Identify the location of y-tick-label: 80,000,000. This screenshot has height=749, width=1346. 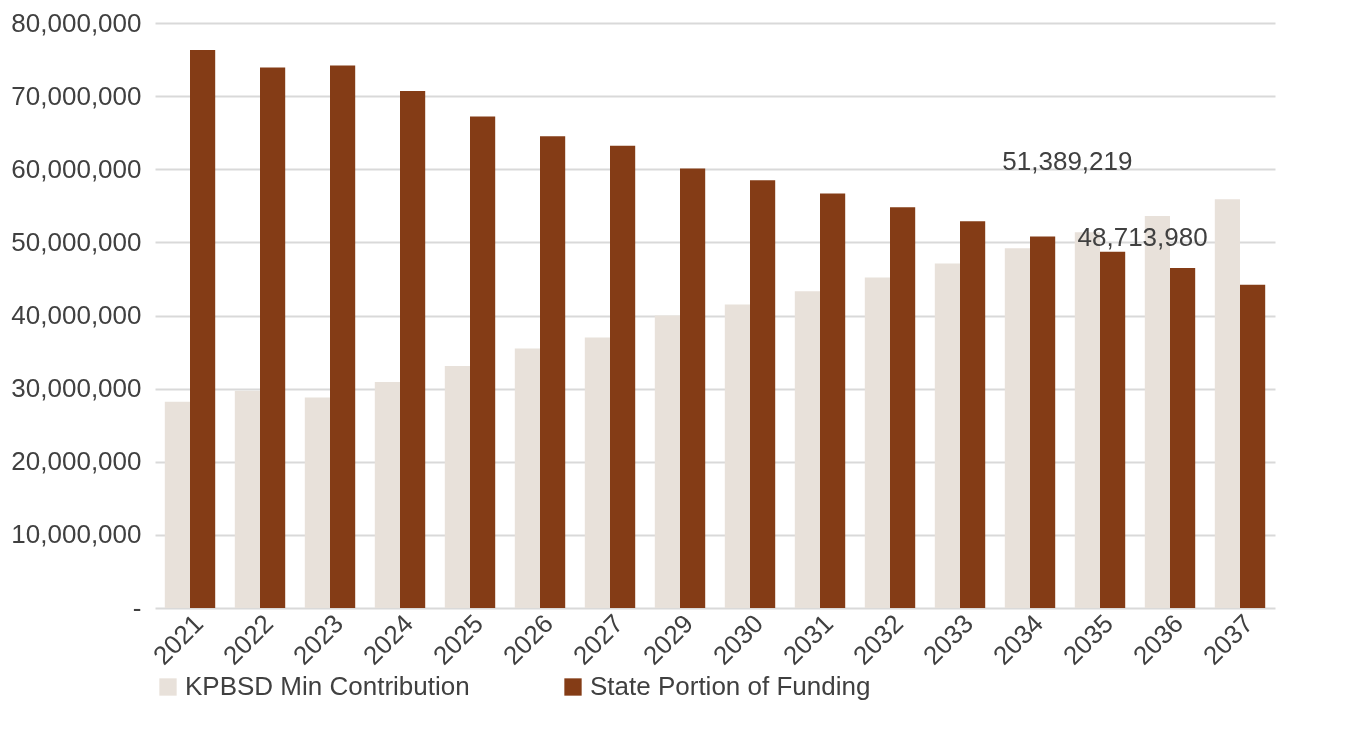
(76, 22).